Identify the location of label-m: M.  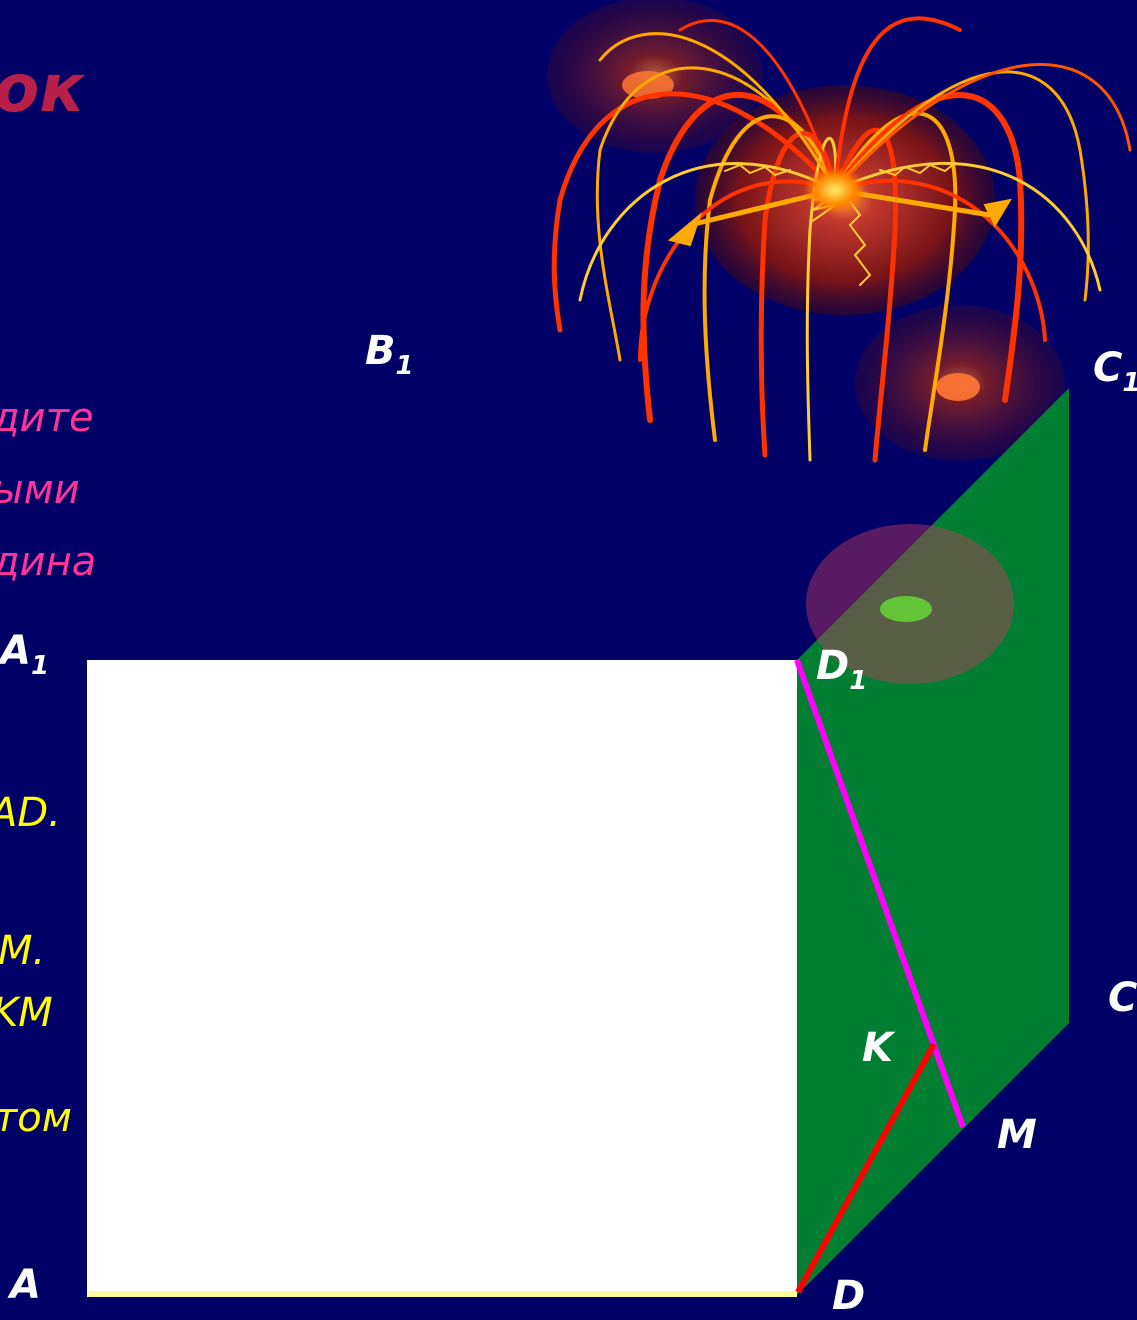
(1017, 1135).